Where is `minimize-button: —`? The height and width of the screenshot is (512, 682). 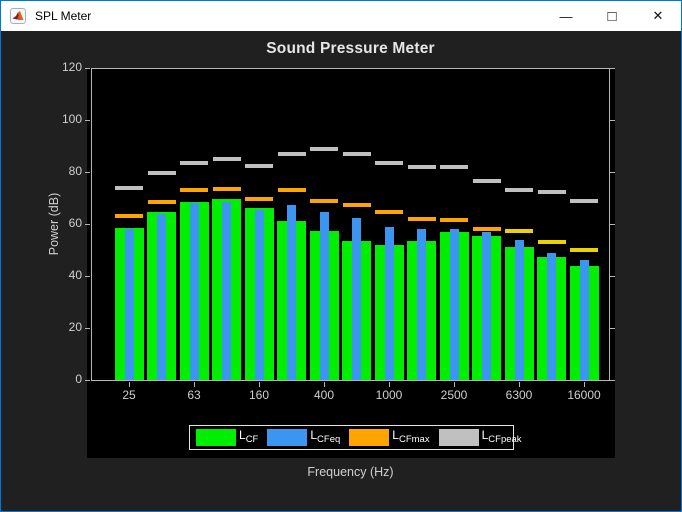
minimize-button: — is located at coordinates (566, 16).